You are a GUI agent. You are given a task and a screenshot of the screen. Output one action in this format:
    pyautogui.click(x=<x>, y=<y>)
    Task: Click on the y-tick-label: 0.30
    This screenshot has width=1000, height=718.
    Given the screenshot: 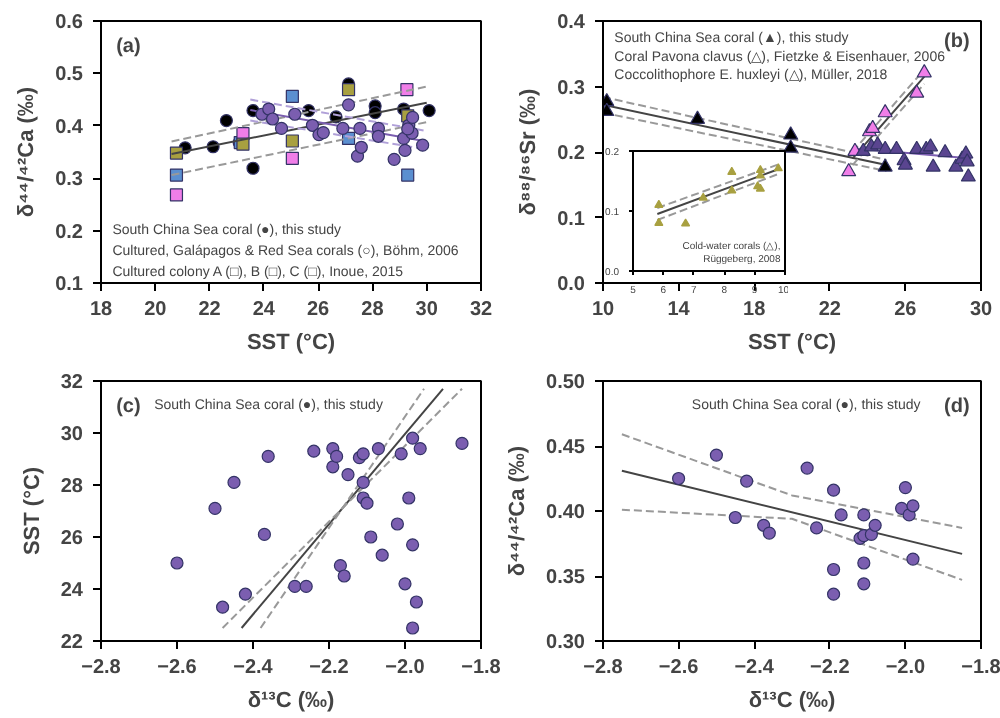 What is the action you would take?
    pyautogui.click(x=566, y=643)
    